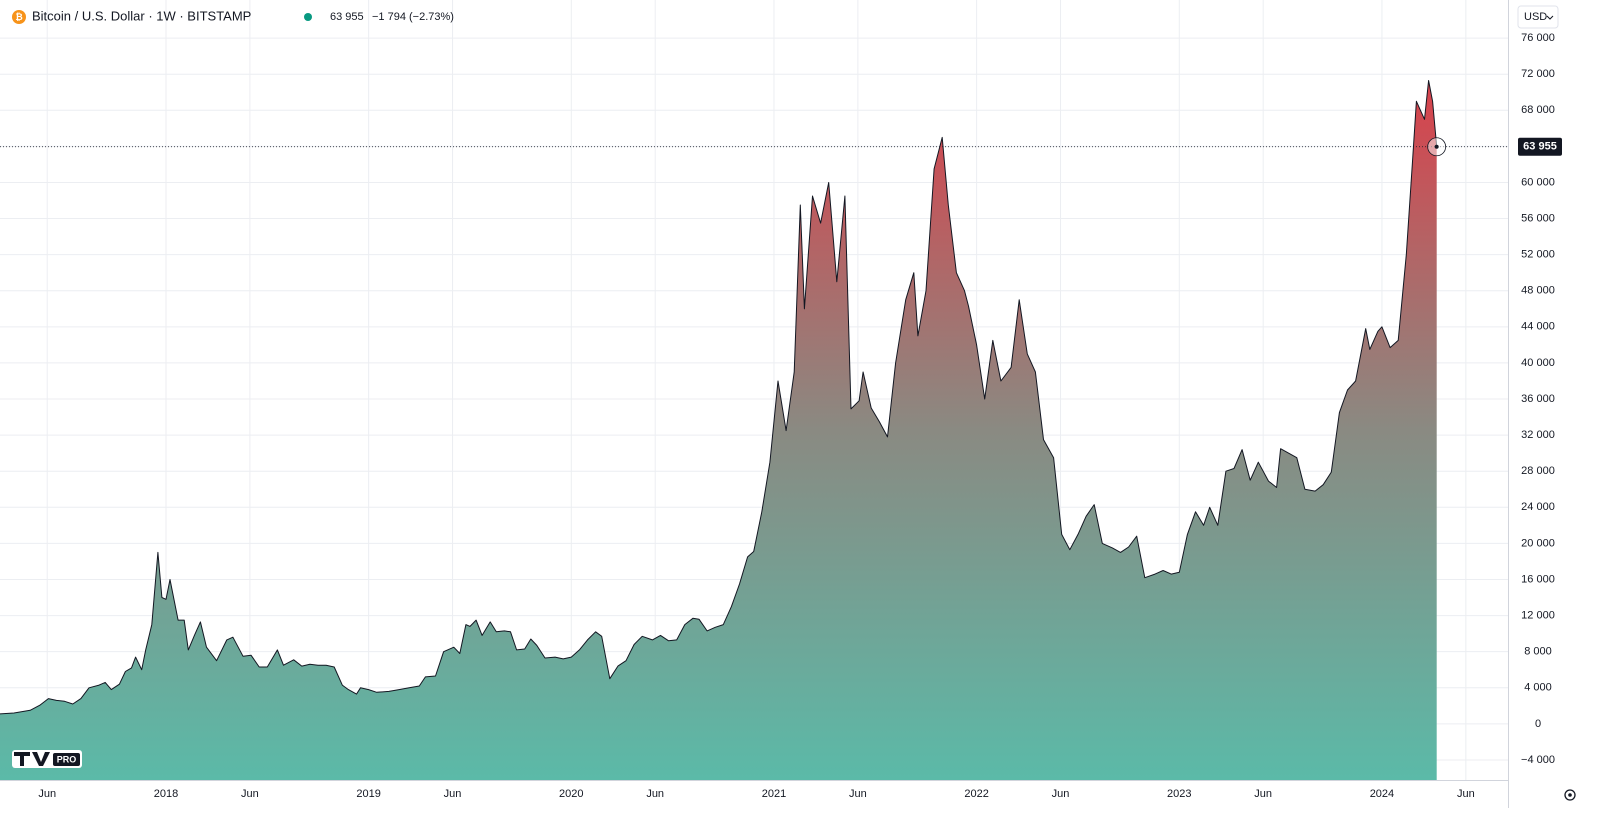  Describe the element at coordinates (308, 17) in the screenshot. I see `market-status` at that location.